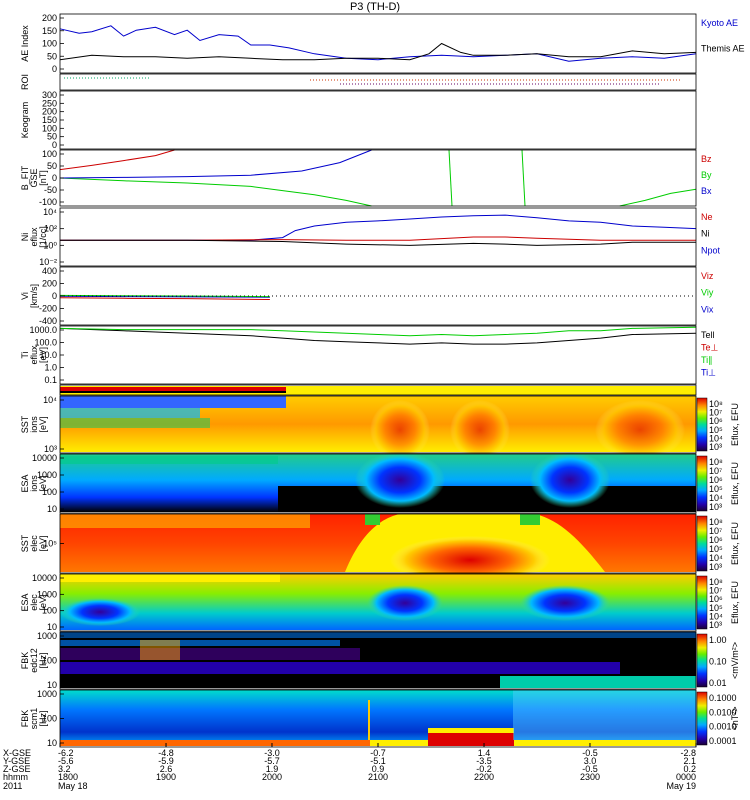 The width and height of the screenshot is (750, 800). I want to click on flag-bar-red, so click(173, 389).